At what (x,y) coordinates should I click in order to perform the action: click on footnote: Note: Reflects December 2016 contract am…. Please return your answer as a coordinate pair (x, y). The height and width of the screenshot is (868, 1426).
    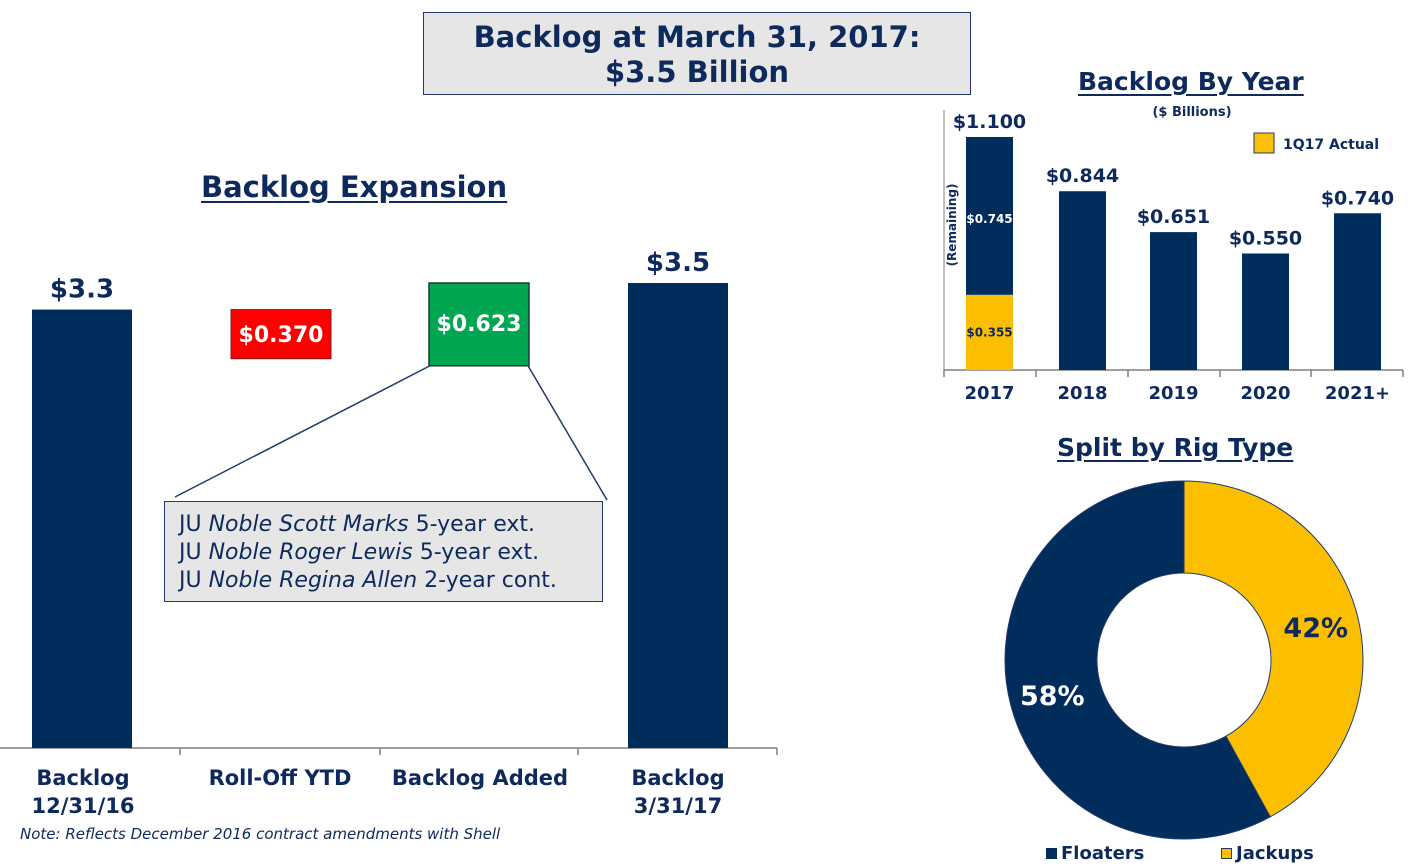
    Looking at the image, I should click on (260, 834).